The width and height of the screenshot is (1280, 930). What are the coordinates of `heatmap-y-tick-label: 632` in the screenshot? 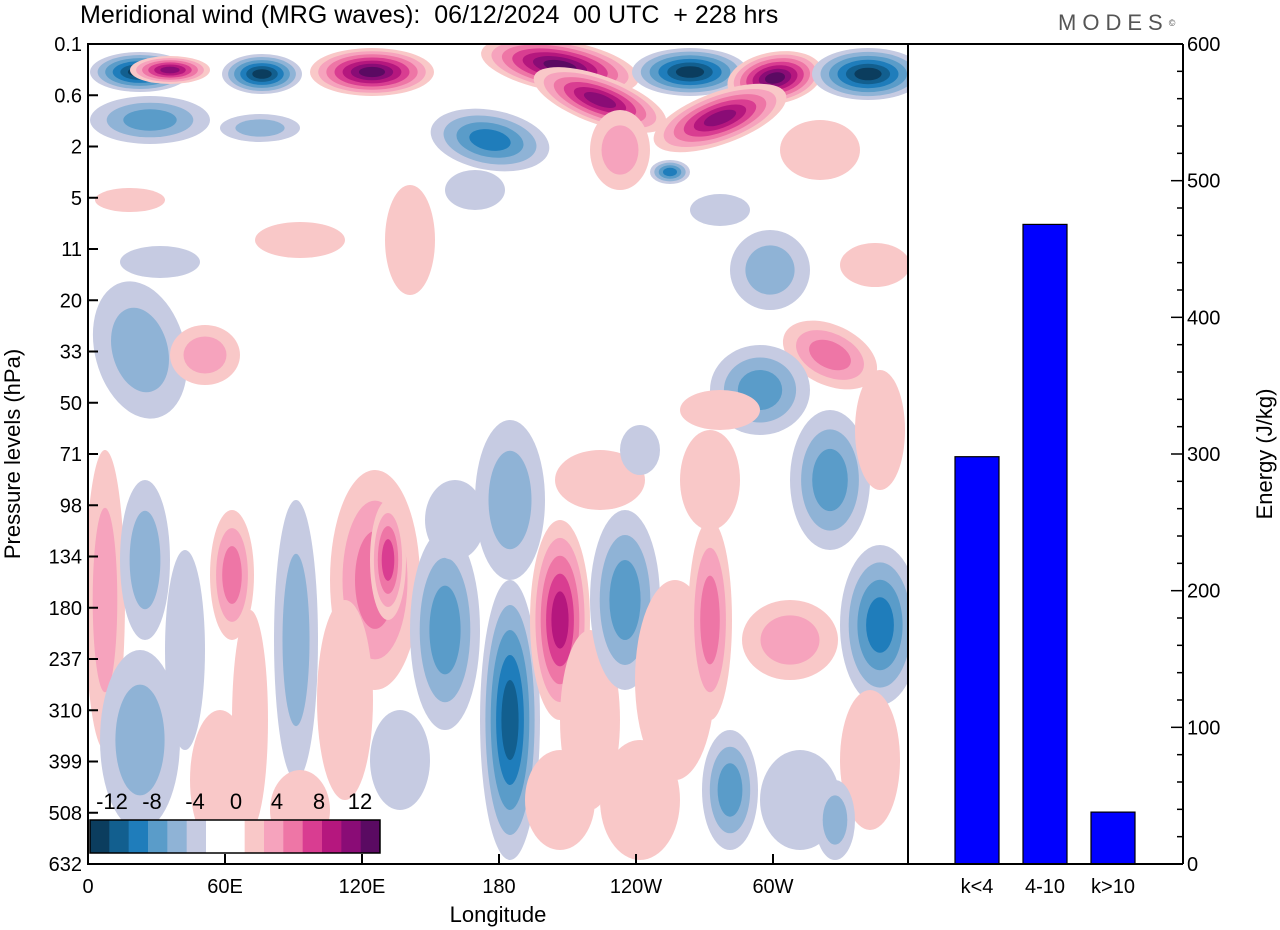 It's located at (65, 865).